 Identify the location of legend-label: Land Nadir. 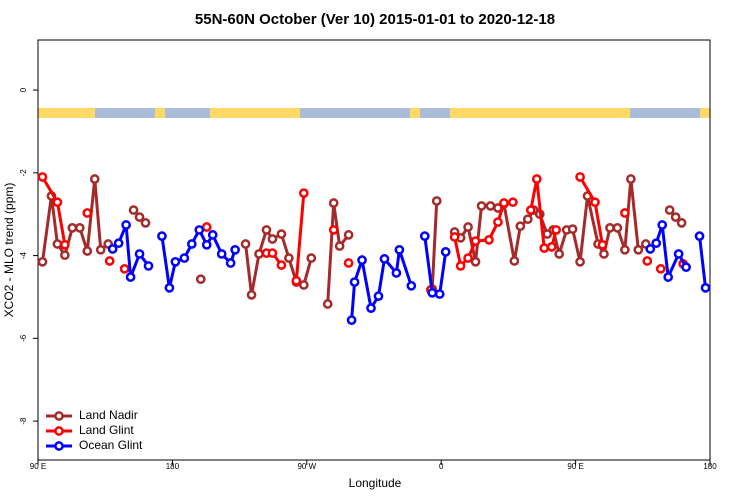
(108, 415).